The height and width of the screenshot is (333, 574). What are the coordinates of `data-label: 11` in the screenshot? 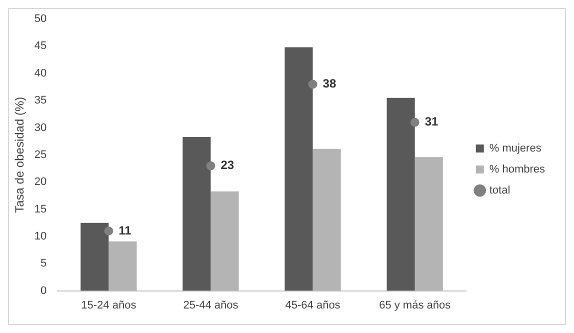 It's located at (125, 230).